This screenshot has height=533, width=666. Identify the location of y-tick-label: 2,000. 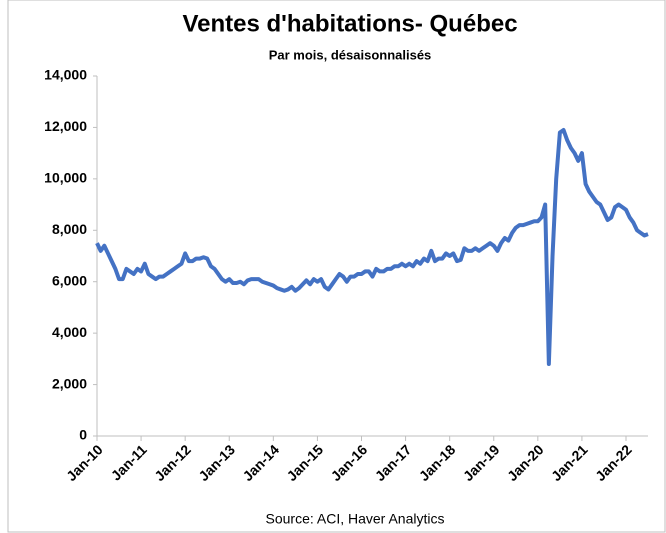
(69, 383).